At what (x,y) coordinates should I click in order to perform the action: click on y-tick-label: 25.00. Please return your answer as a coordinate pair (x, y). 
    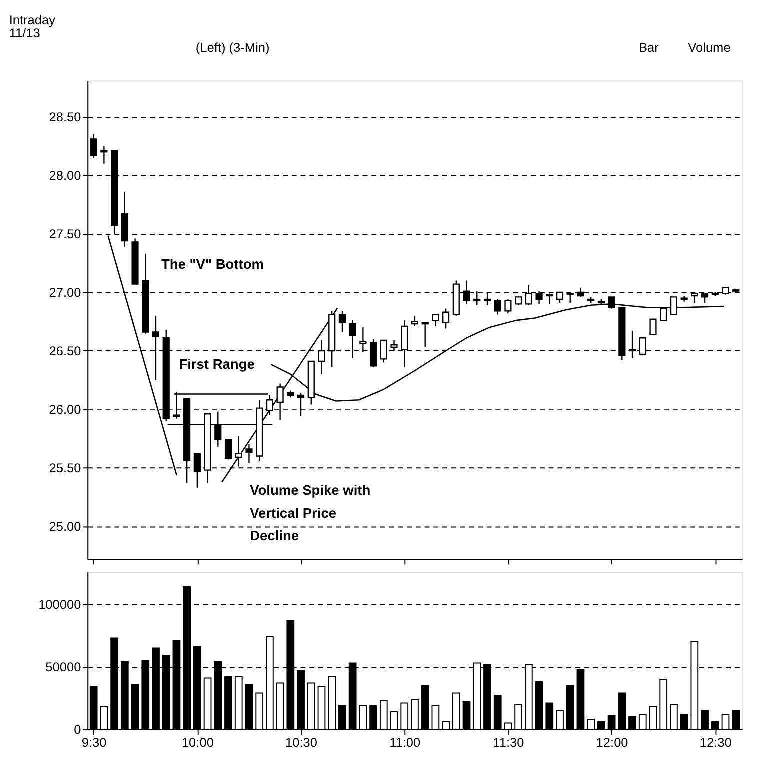
    Looking at the image, I should click on (65, 526).